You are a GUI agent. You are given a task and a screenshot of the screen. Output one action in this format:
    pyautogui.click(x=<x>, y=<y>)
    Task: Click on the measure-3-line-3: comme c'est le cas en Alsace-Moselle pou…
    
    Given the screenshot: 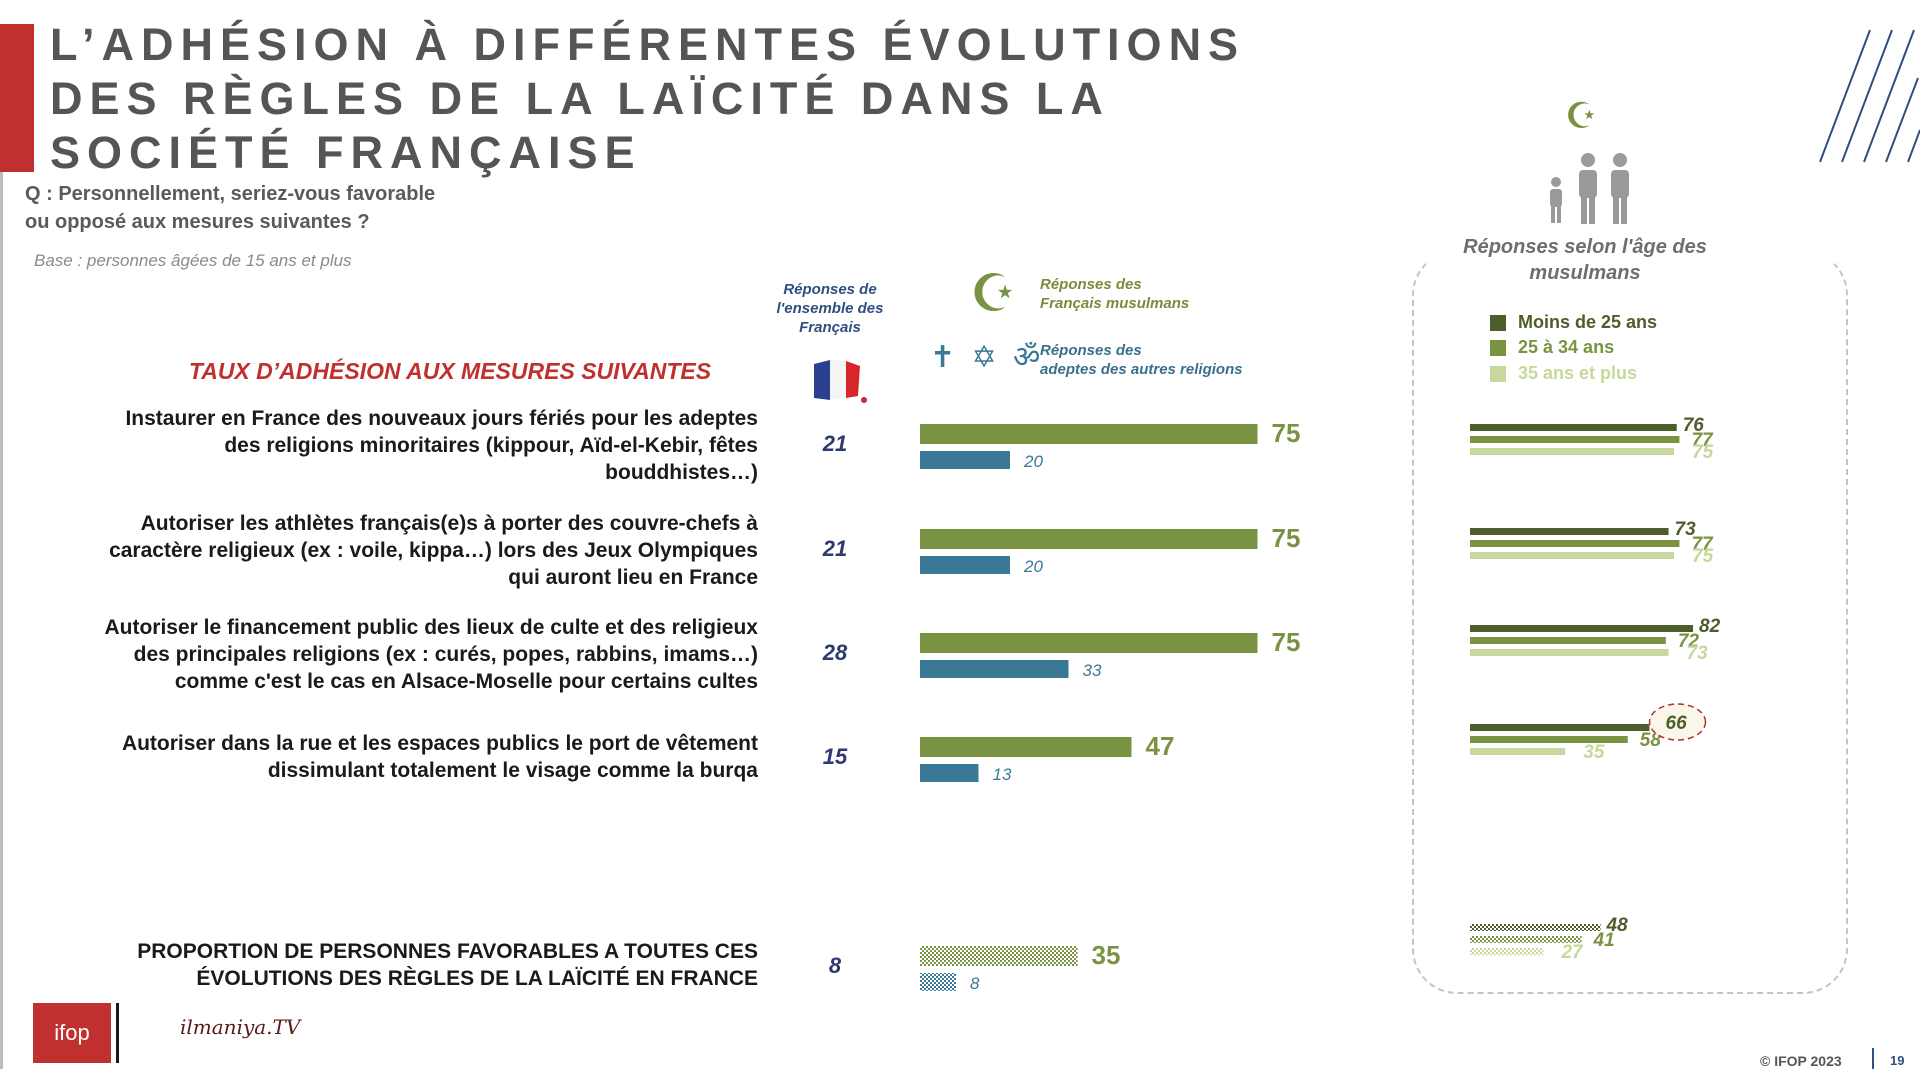 What is the action you would take?
    pyautogui.click(x=466, y=681)
    